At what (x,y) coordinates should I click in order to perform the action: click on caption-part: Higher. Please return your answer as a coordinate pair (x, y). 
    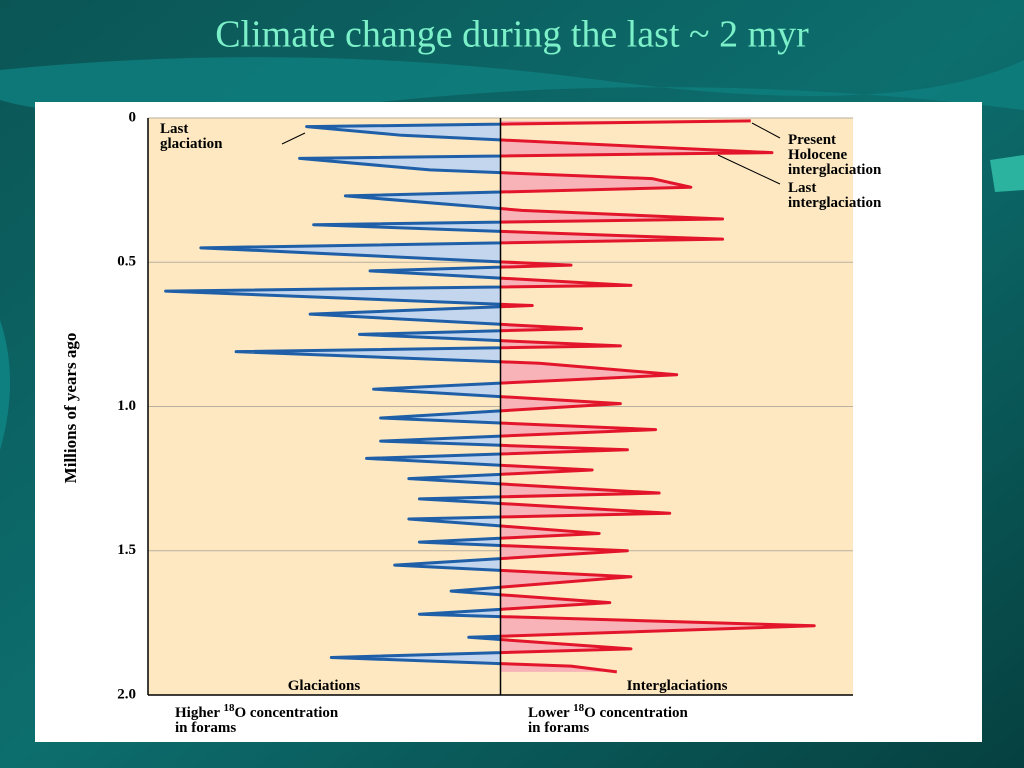
    Looking at the image, I should click on (199, 713).